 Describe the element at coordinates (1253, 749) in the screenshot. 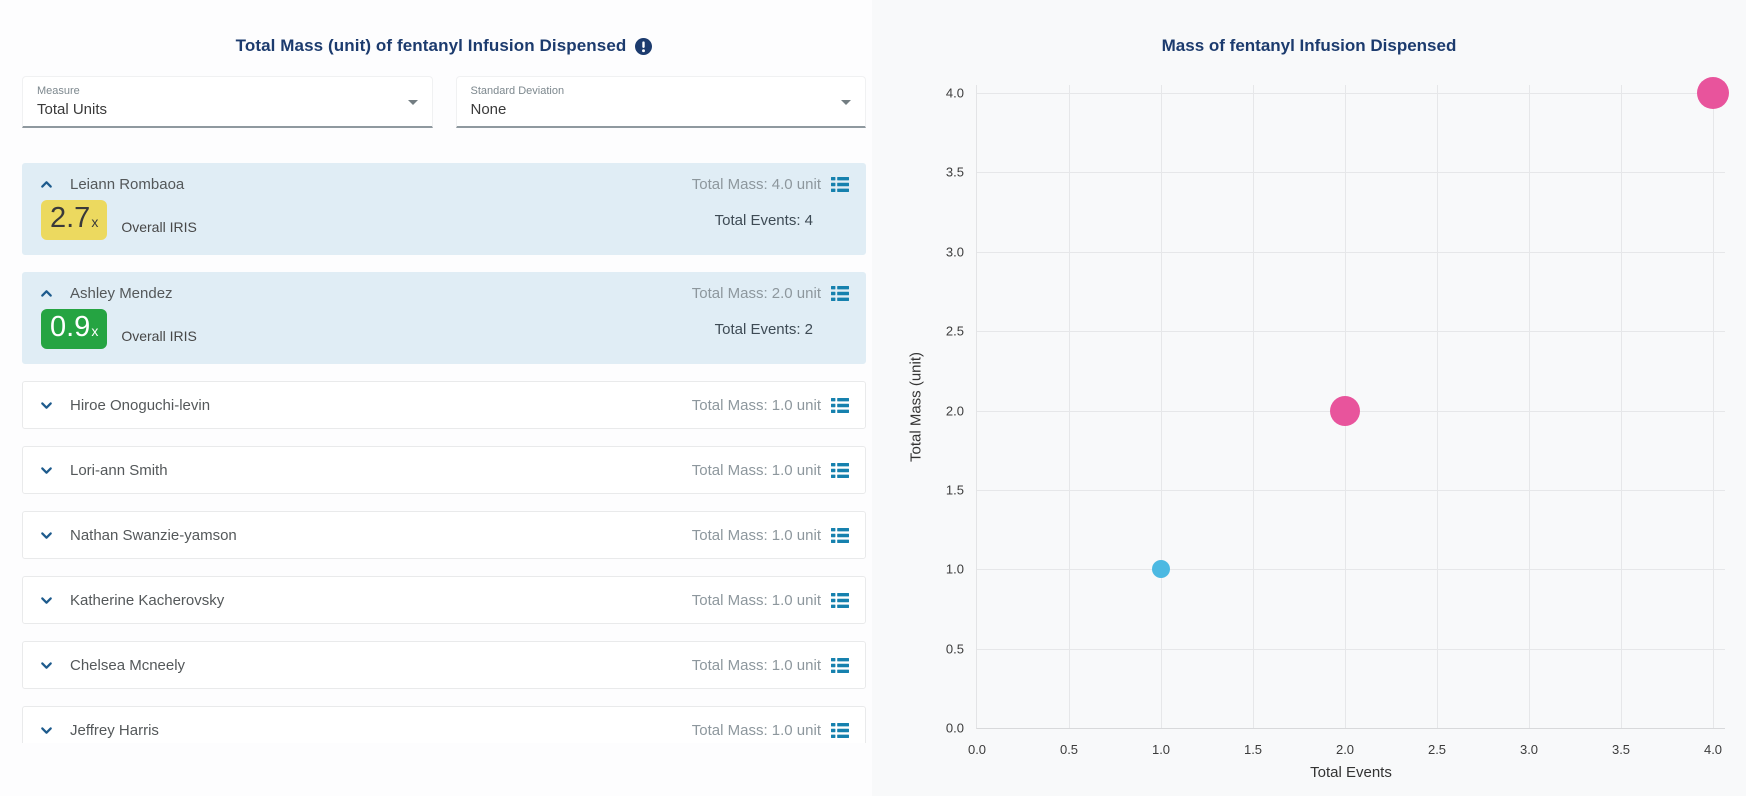

I see `x-tick-label: 1.5` at that location.